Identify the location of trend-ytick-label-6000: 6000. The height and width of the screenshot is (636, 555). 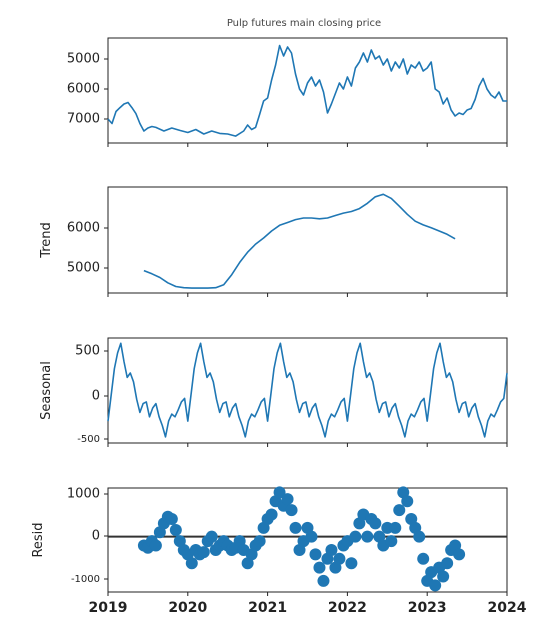
(83, 228).